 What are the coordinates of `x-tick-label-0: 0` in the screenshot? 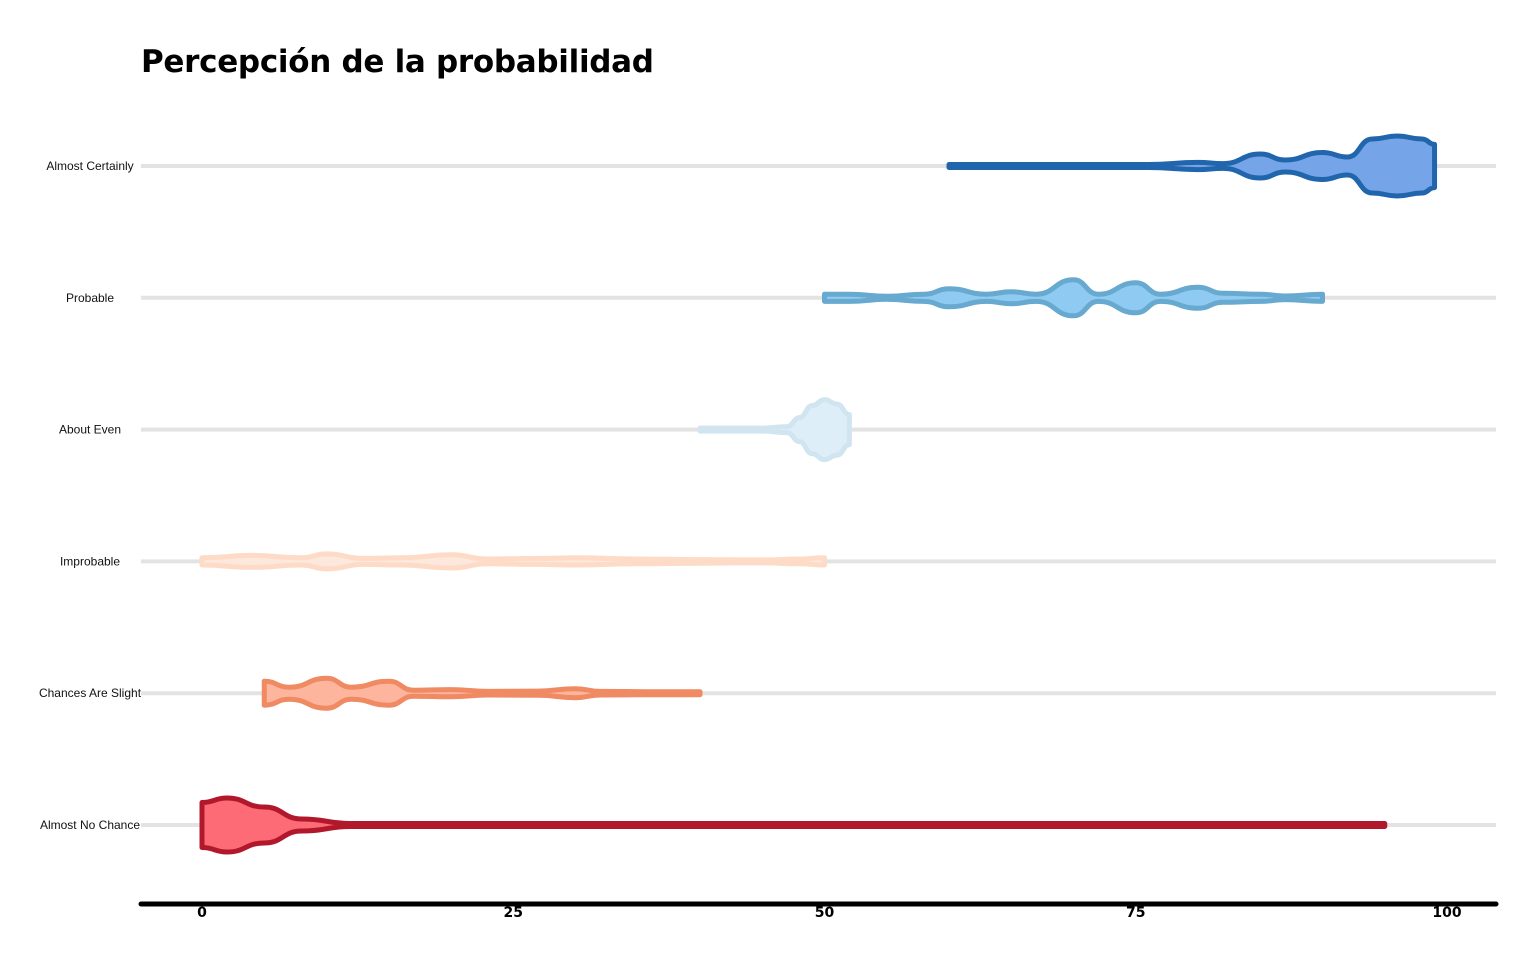 It's located at (202, 913).